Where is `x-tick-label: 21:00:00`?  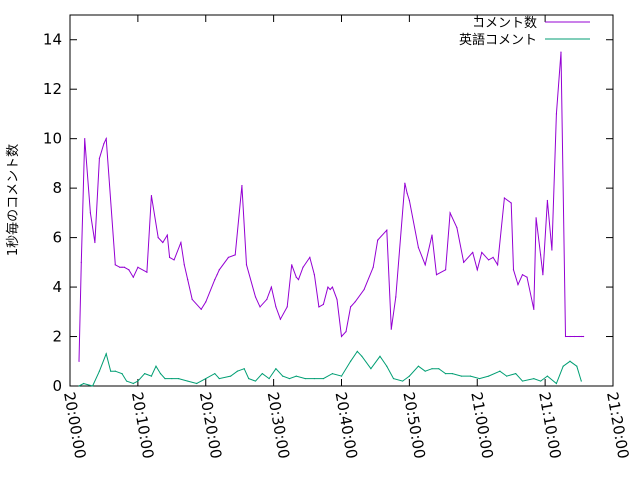 x-tick-label: 21:00:00 is located at coordinates (481, 425).